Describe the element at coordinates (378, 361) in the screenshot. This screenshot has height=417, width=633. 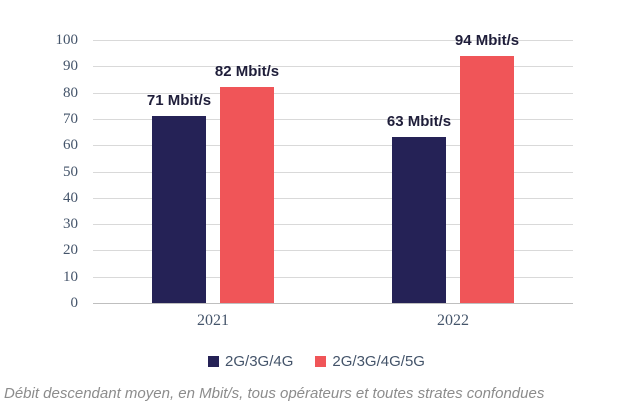
I see `legend-series-label: 2G/3G/4G/5G` at that location.